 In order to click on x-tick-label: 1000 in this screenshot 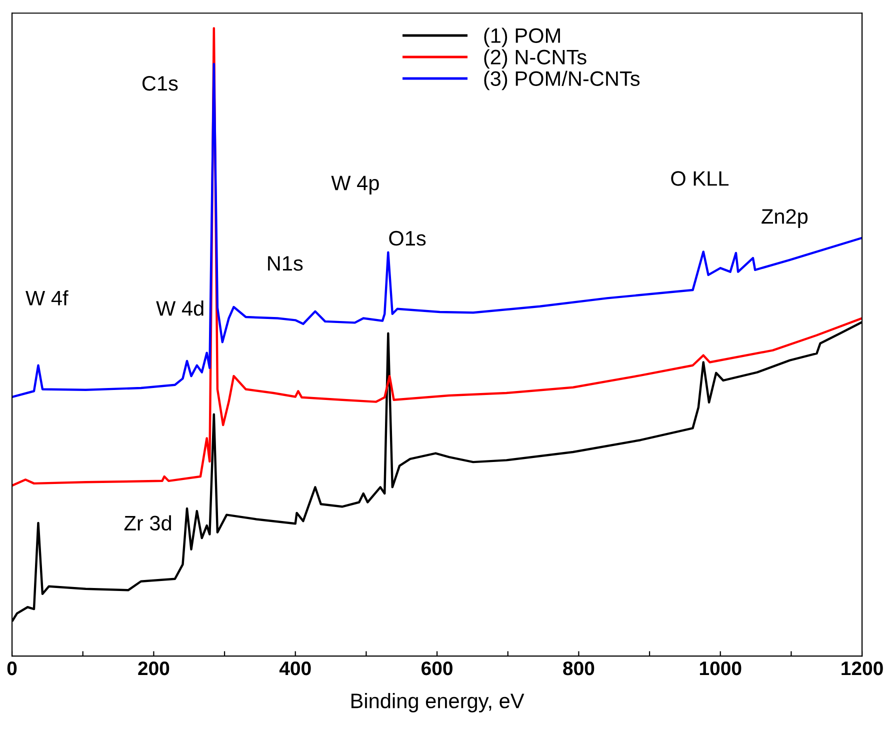, I will do `click(721, 668)`.